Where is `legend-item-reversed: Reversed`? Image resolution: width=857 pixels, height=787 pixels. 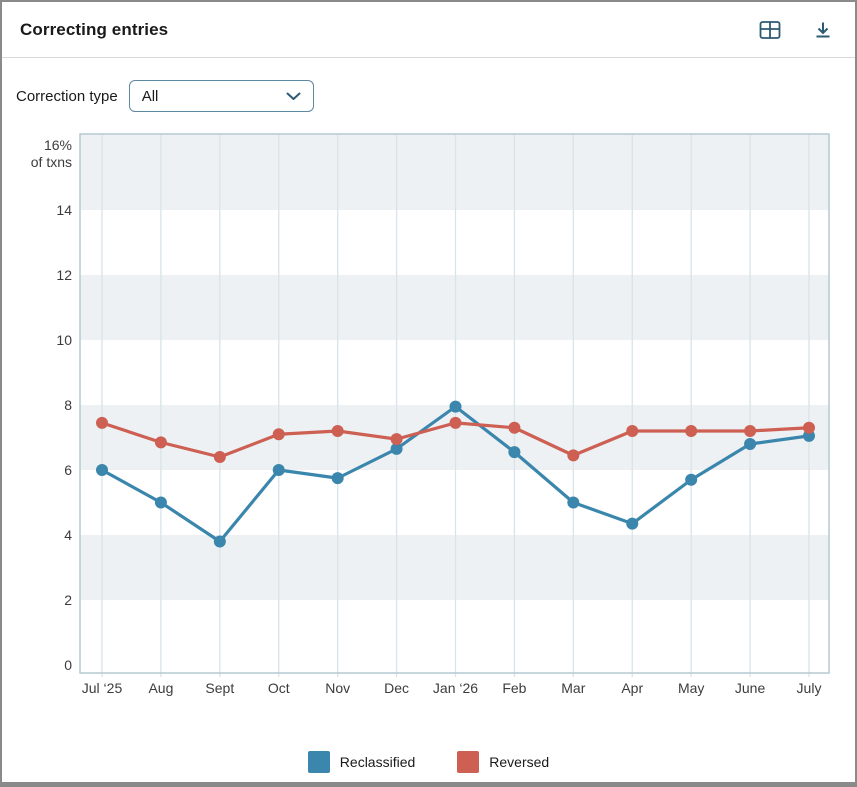 legend-item-reversed: Reversed is located at coordinates (503, 762).